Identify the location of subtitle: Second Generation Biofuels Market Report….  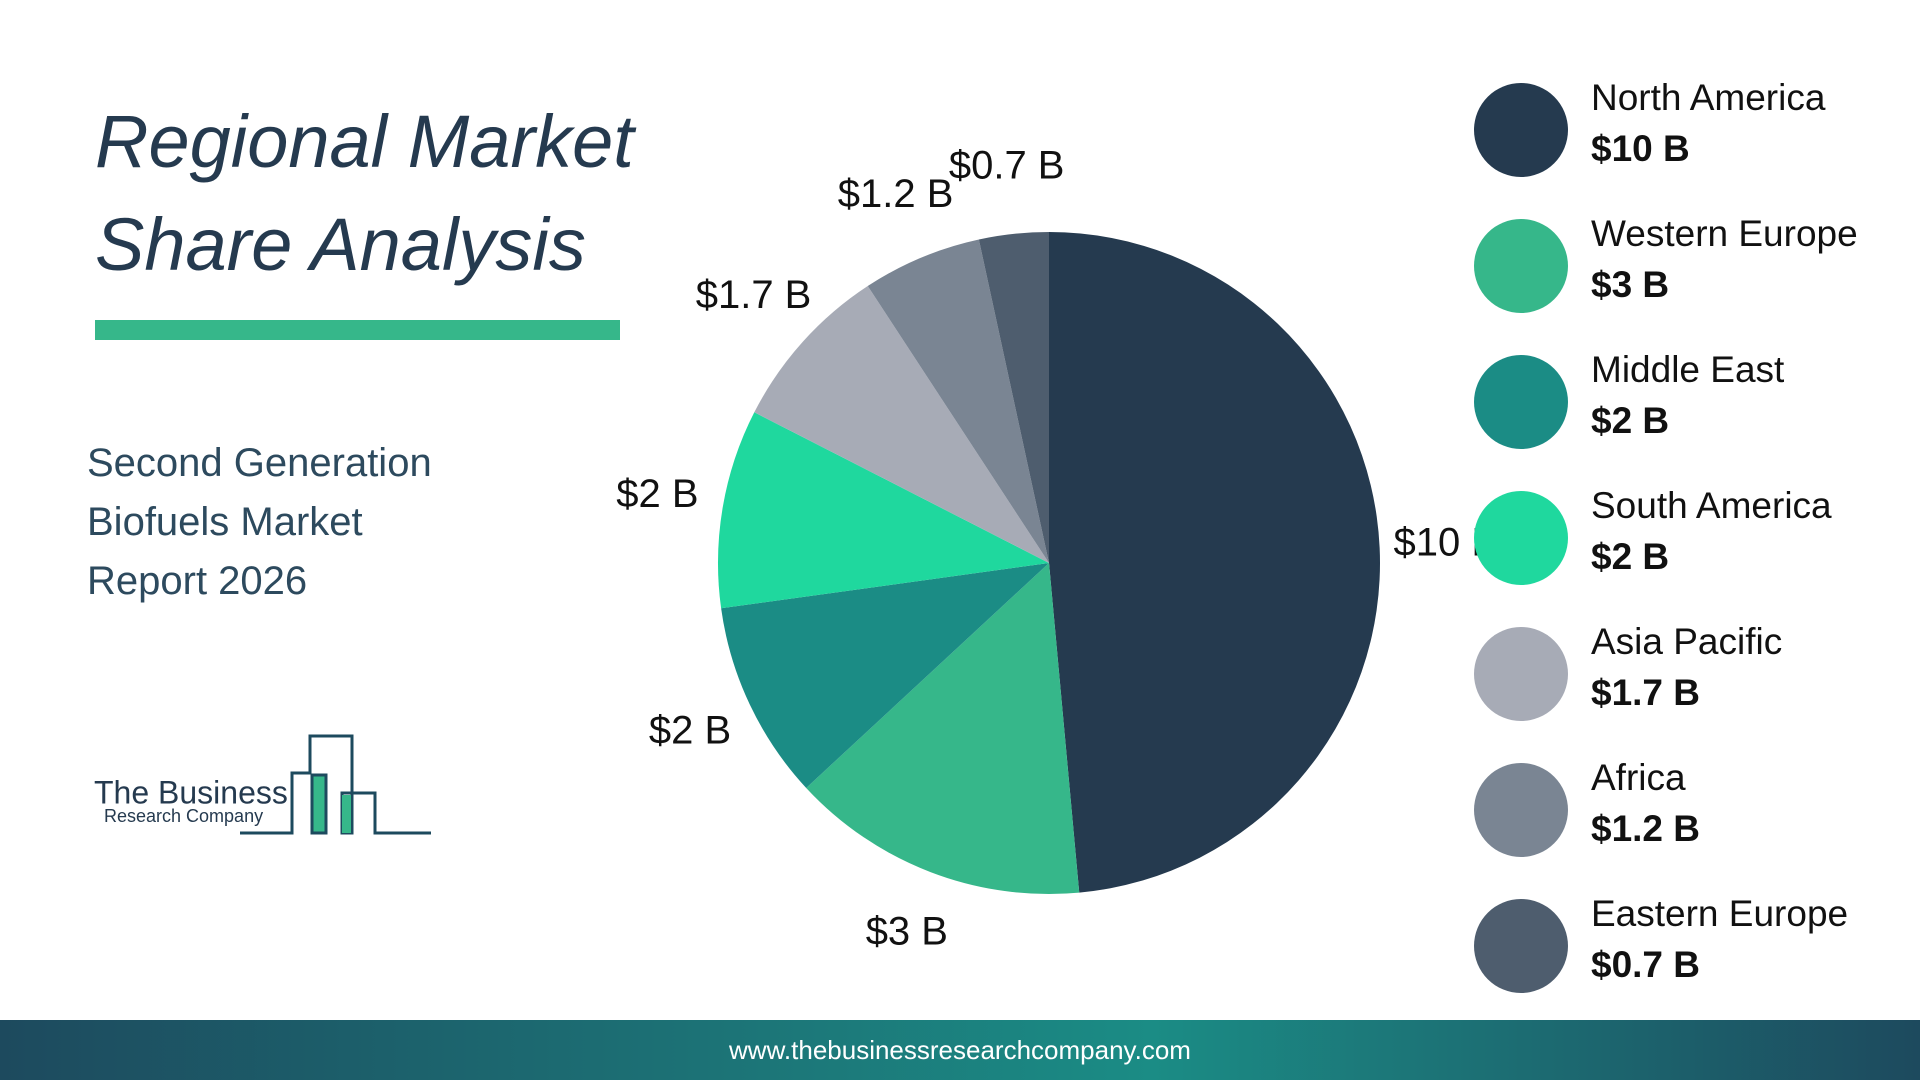
(259, 522).